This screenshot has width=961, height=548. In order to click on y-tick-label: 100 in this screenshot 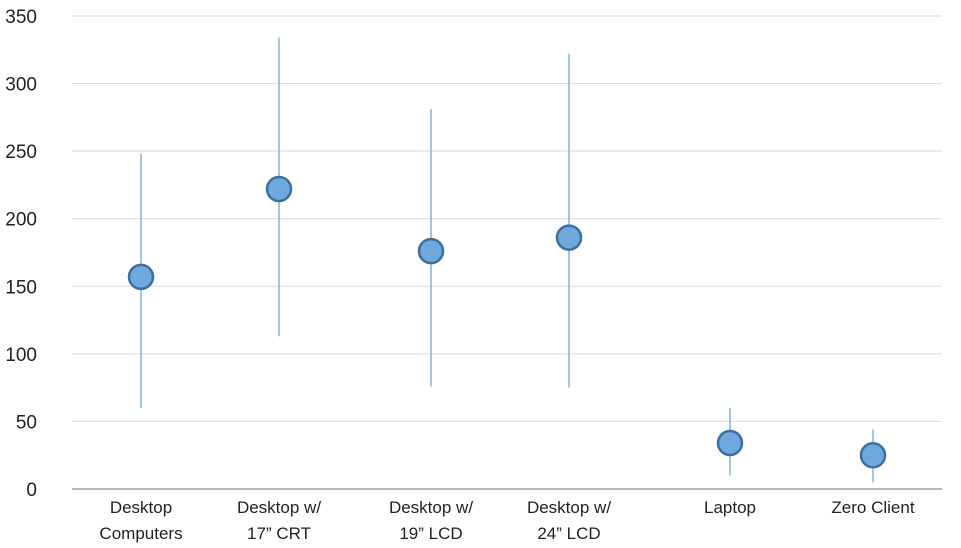, I will do `click(21, 355)`.